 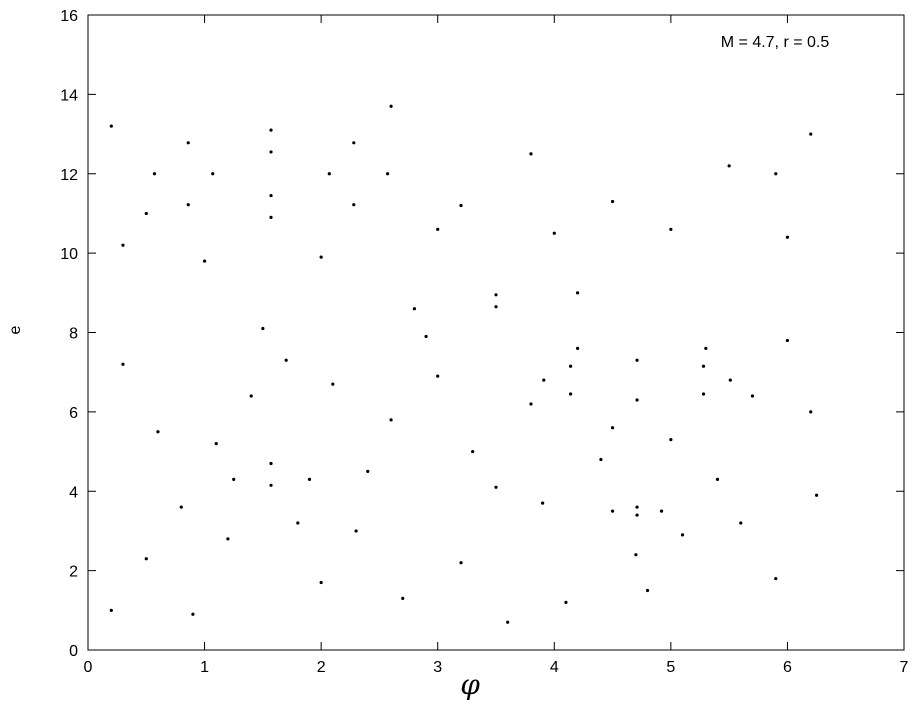 What do you see at coordinates (775, 42) in the screenshot?
I see `annotation: M = 4.7, r = 0.5` at bounding box center [775, 42].